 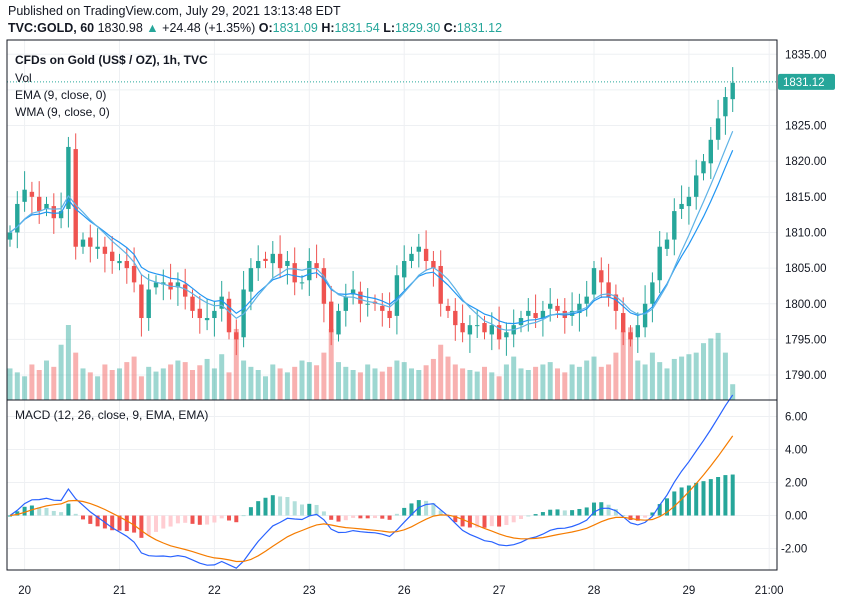 I want to click on legend-wma: WMA (9, close, 0), so click(x=62, y=112).